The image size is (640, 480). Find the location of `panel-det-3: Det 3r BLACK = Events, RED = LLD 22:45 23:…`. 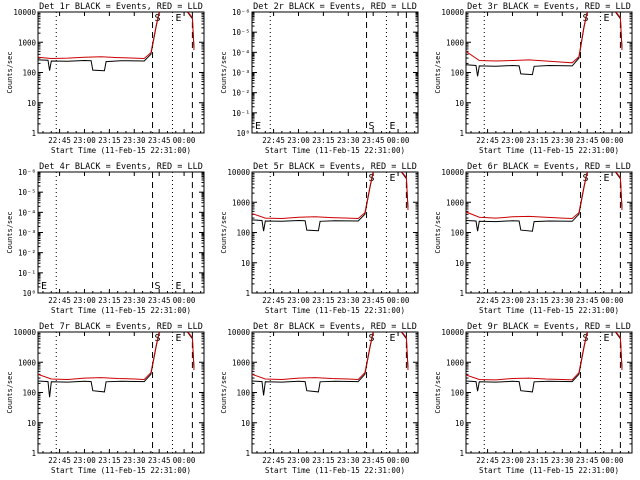

panel-det-3: Det 3r BLACK = Events, RED = LLD 22:45 23:… is located at coordinates (533, 78).